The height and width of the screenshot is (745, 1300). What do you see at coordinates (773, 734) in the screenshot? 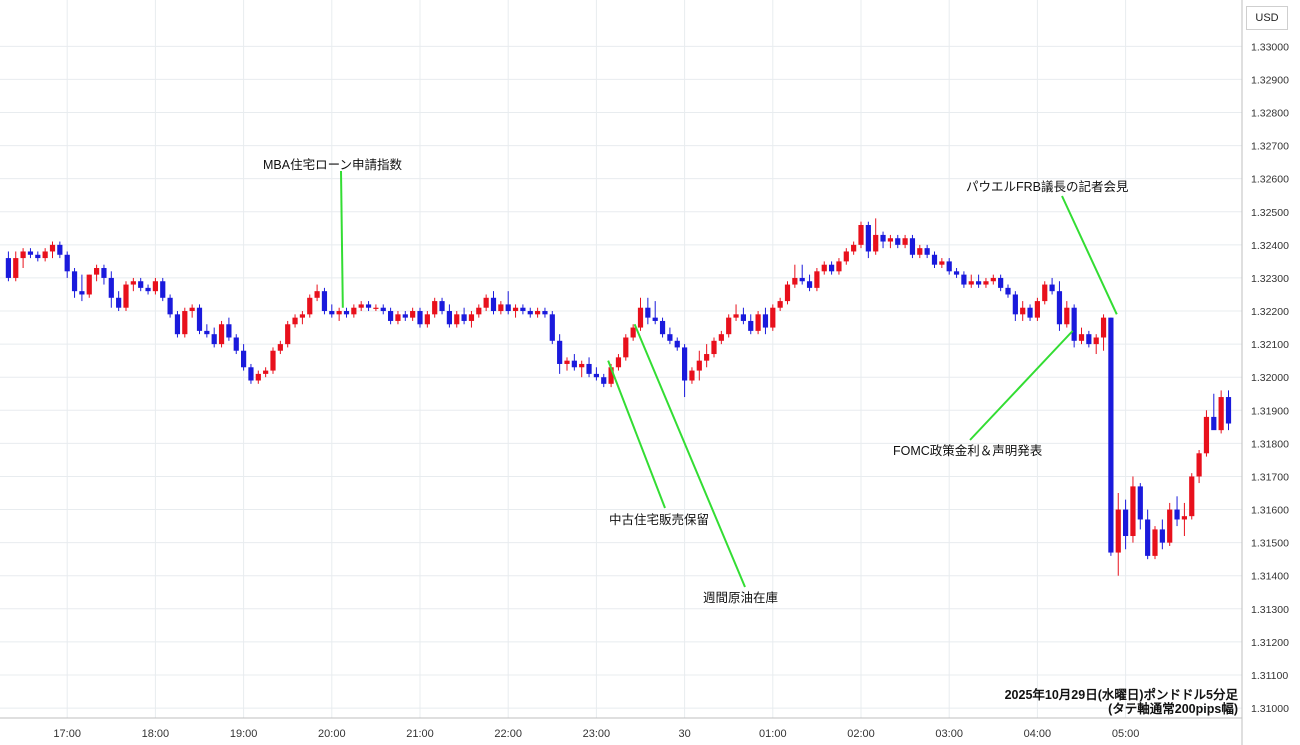
I see `time-tick-label: 01:00` at bounding box center [773, 734].